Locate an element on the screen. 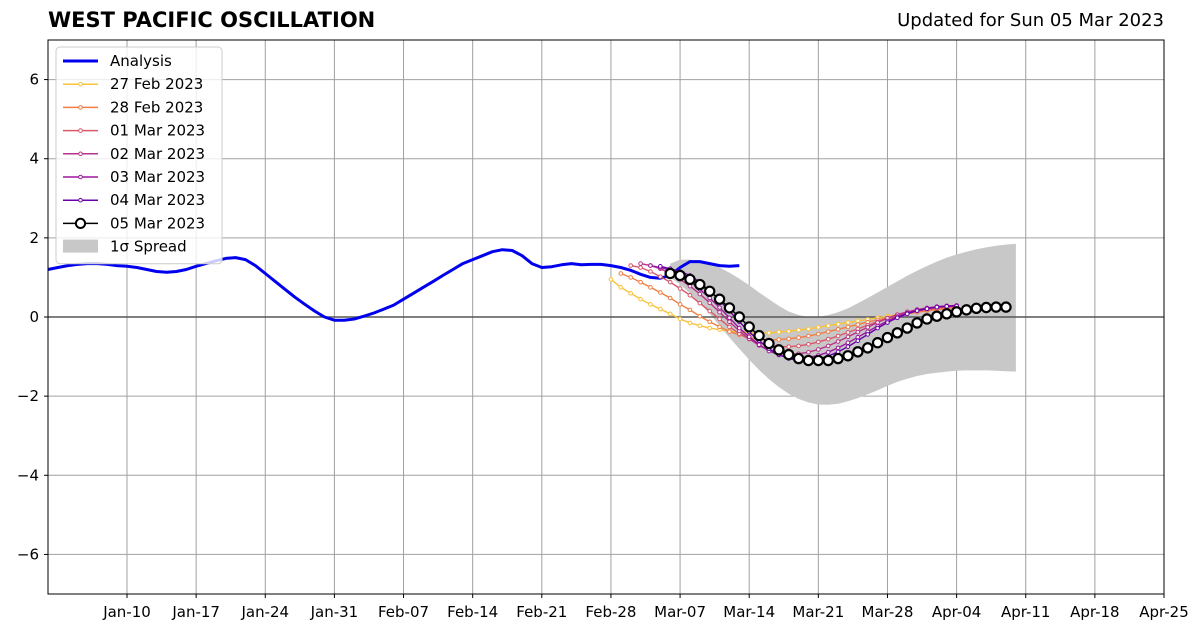  x-tick-label: Feb-07 is located at coordinates (403, 612).